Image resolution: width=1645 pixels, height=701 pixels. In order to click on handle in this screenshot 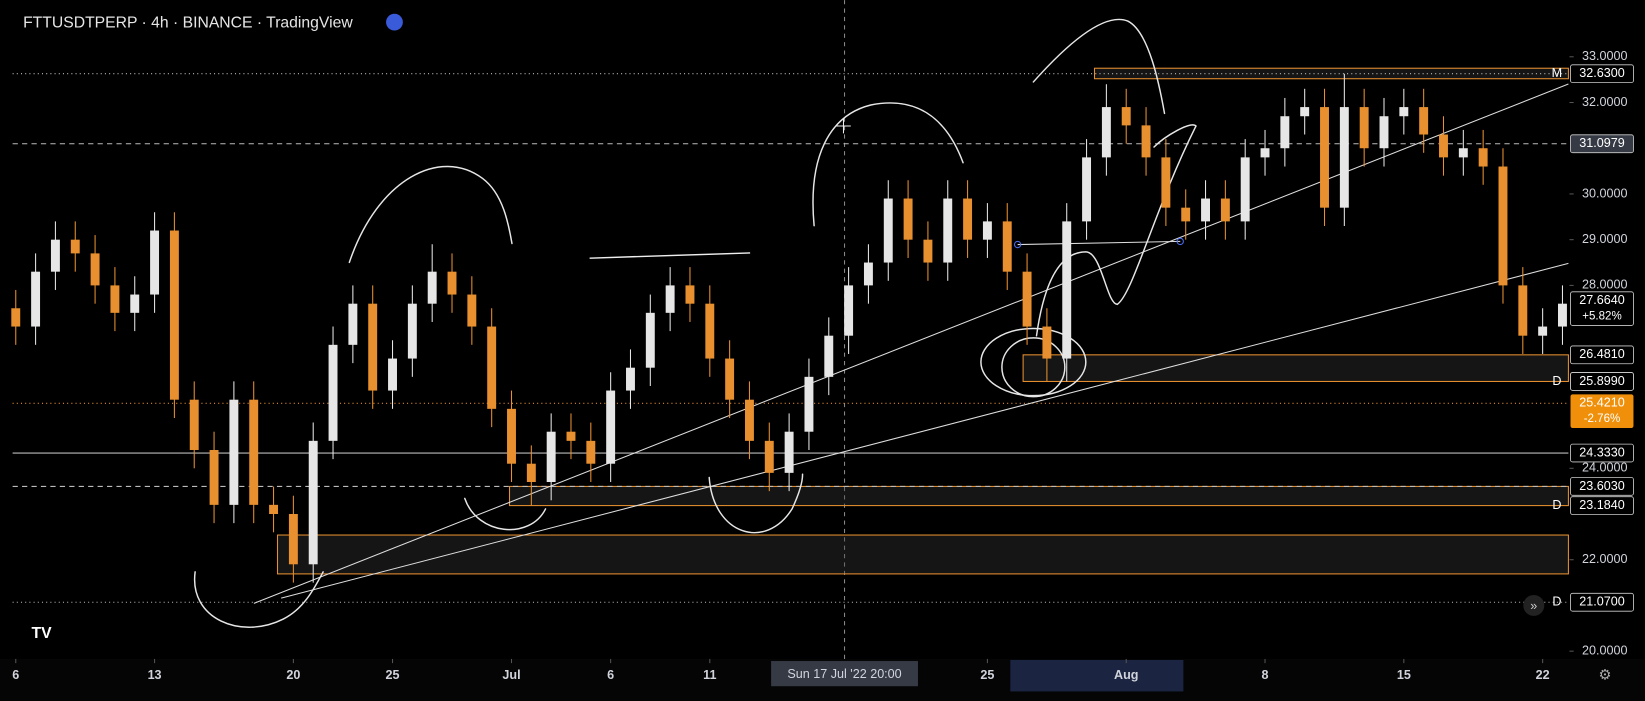, I will do `click(1180, 241)`.